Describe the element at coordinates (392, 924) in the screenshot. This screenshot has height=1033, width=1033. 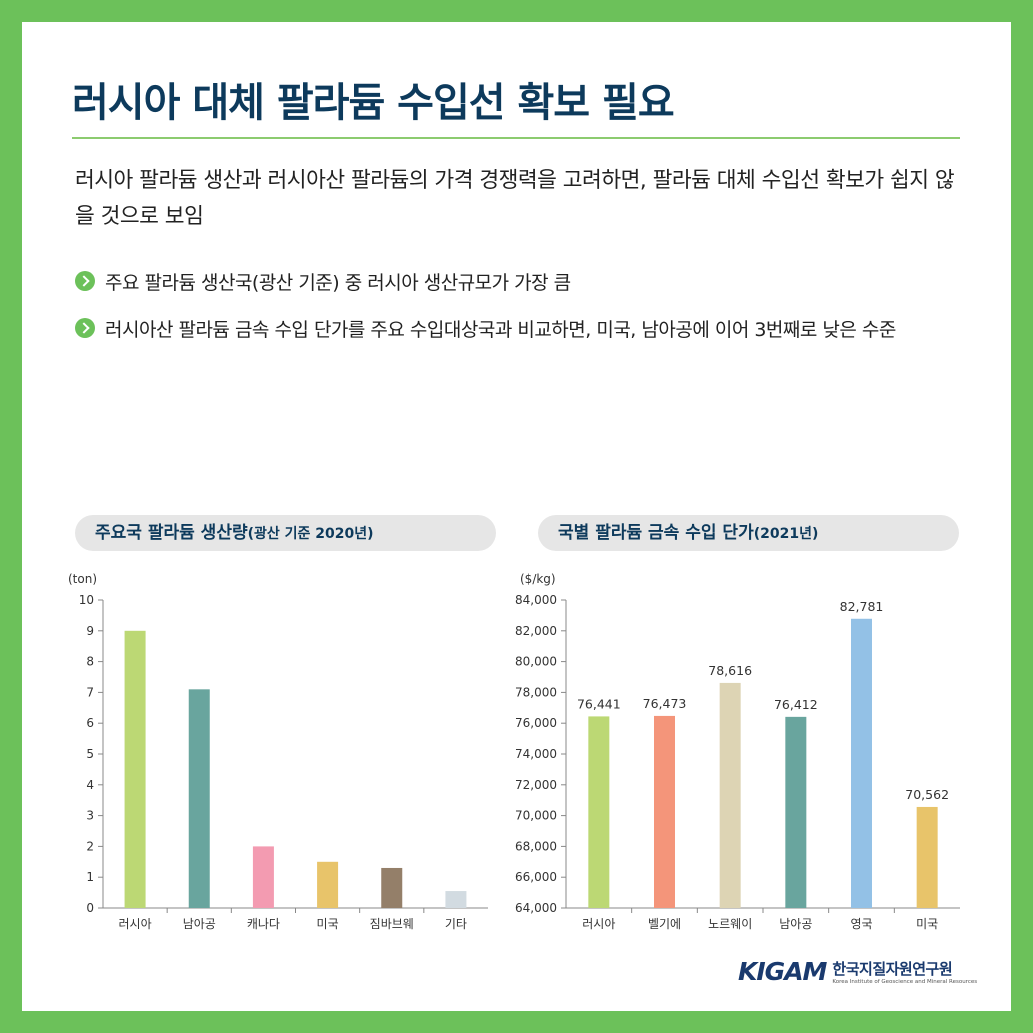
I see `x-tick-label: 짐바브웨` at that location.